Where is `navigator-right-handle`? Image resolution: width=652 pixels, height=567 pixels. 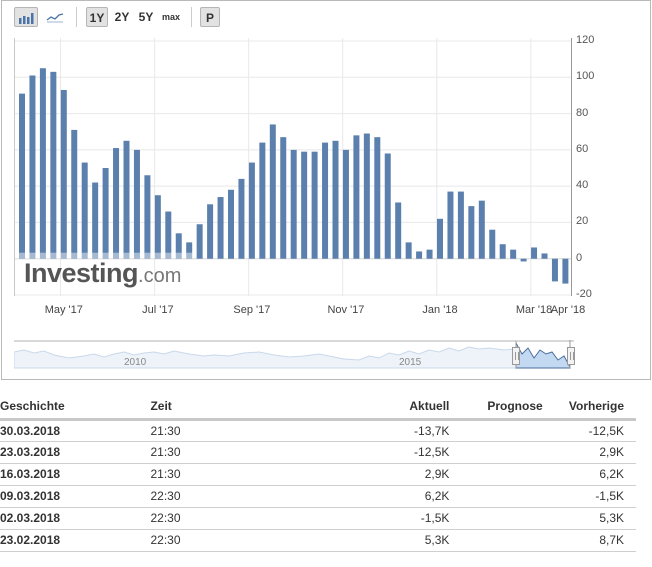 navigator-right-handle is located at coordinates (571, 356).